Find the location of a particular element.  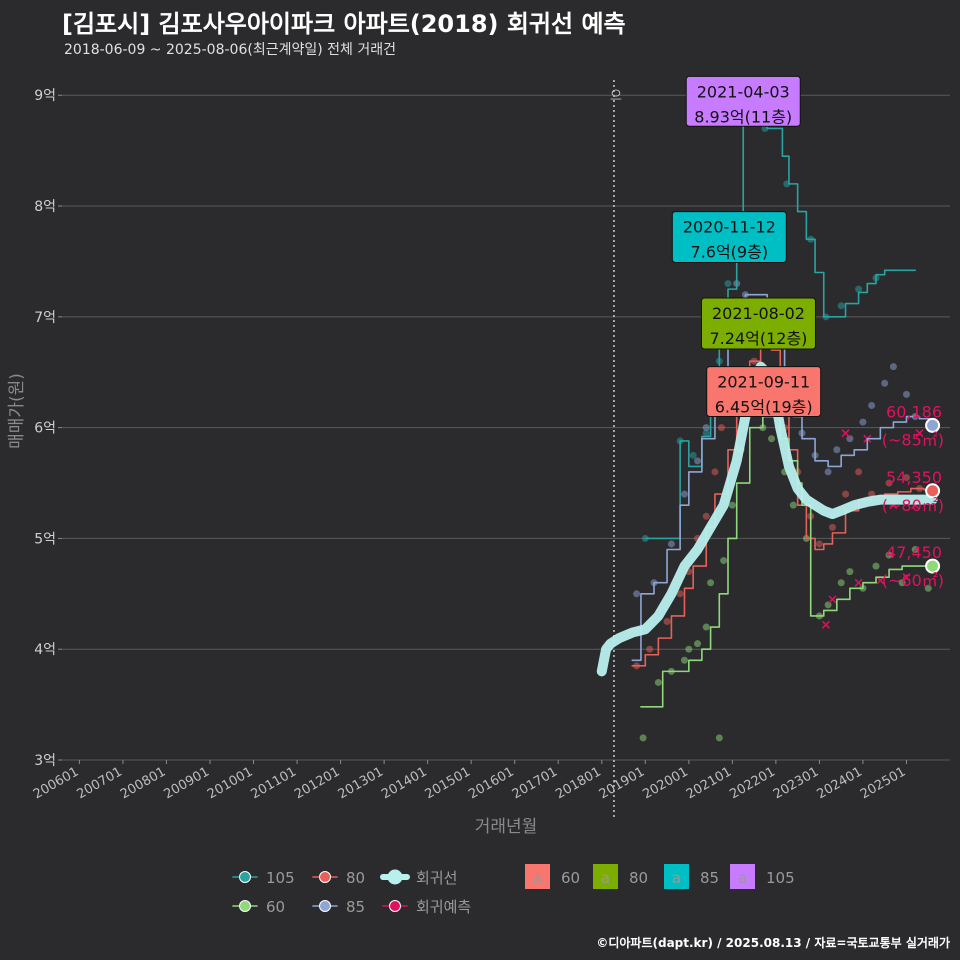

x-tick-label: 200901 is located at coordinates (187, 783).